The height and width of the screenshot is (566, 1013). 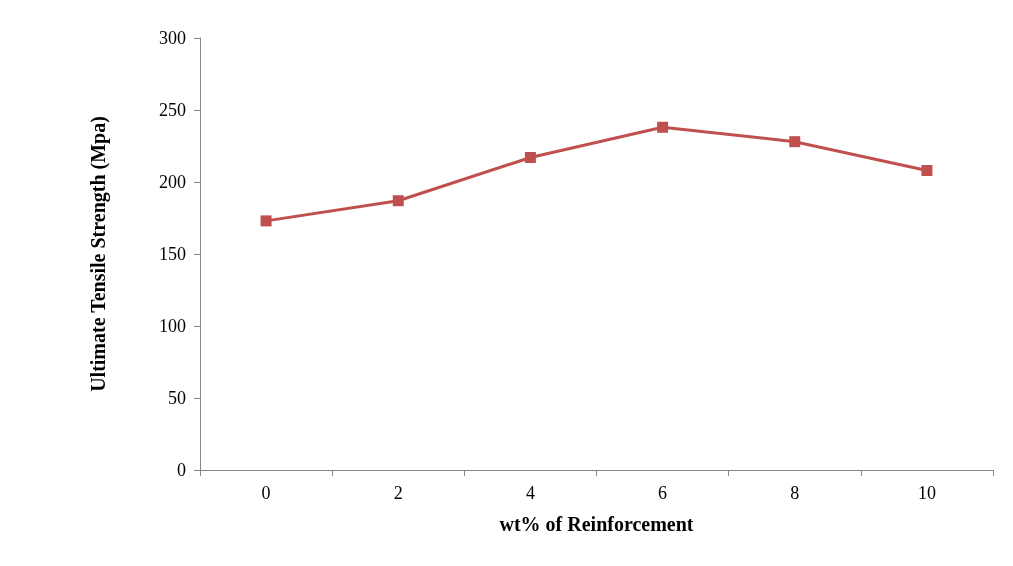 What do you see at coordinates (172, 110) in the screenshot?
I see `y-tick-label: 250` at bounding box center [172, 110].